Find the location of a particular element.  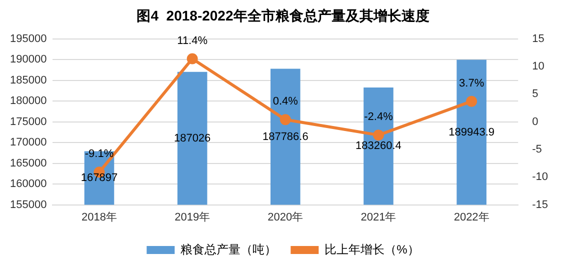

y-tick-label: 175000 is located at coordinates (28, 122).